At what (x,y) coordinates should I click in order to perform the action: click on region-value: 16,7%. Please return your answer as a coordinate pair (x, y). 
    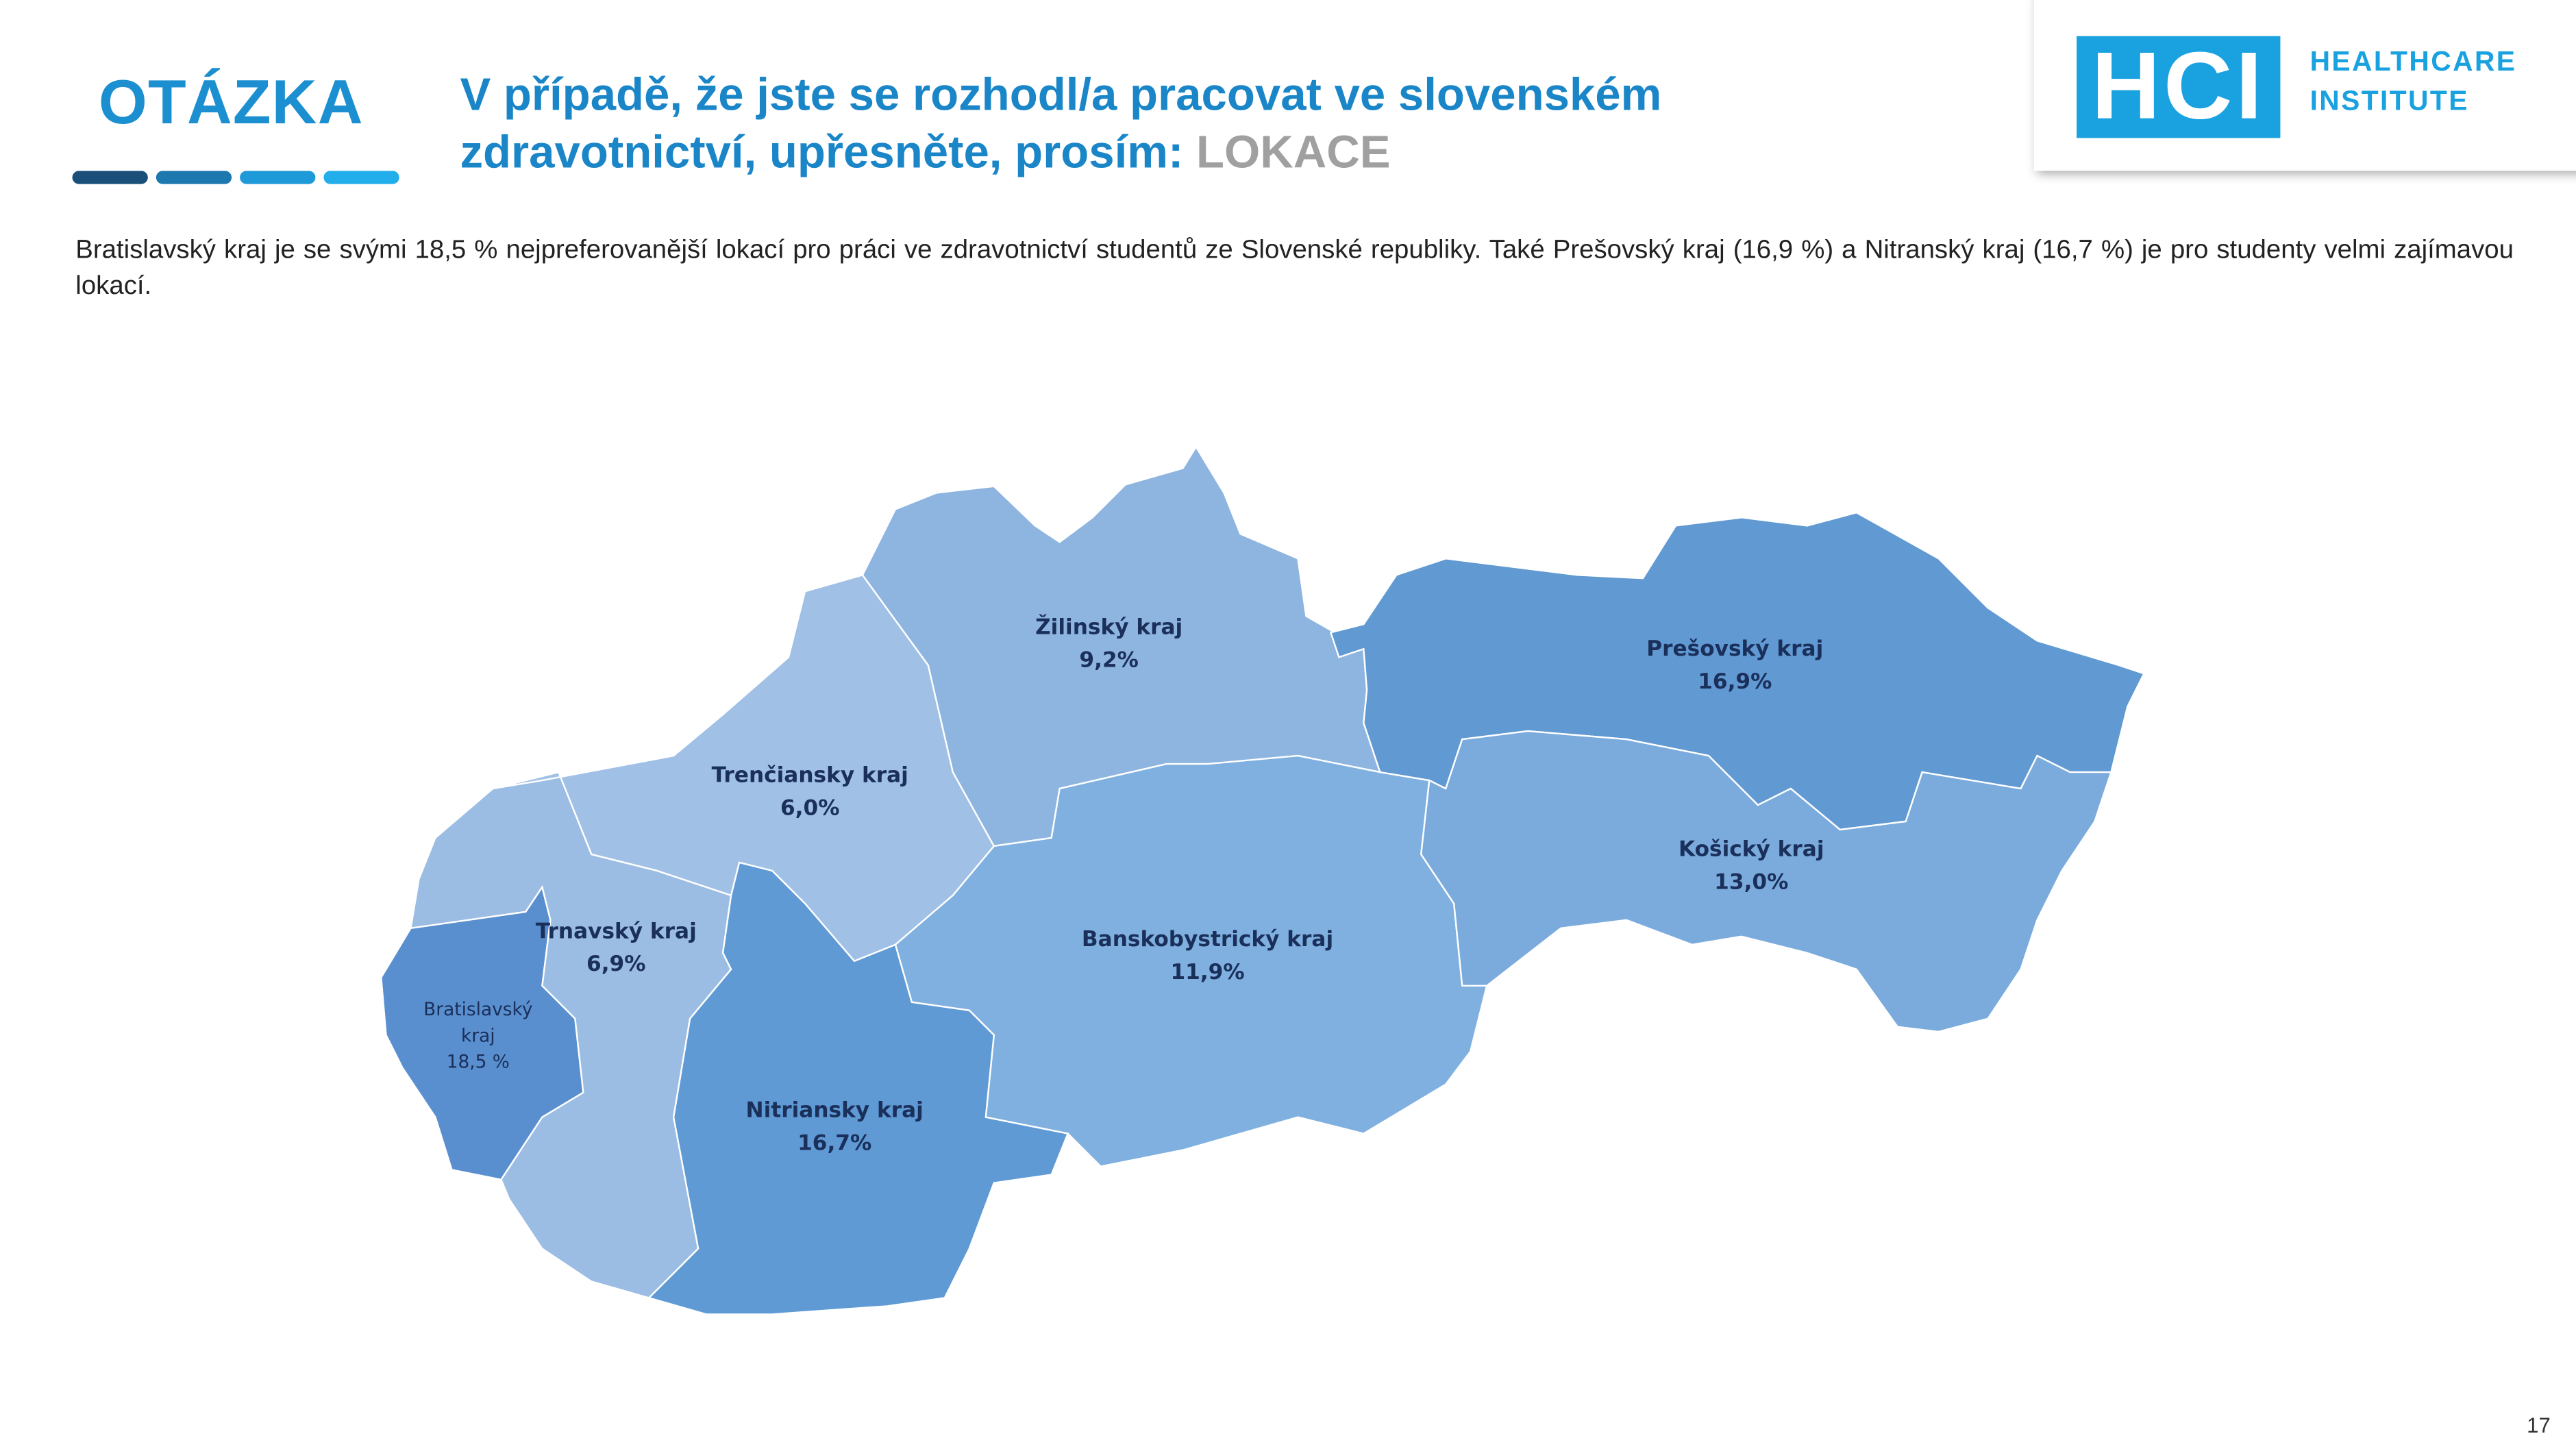
    Looking at the image, I should click on (834, 1144).